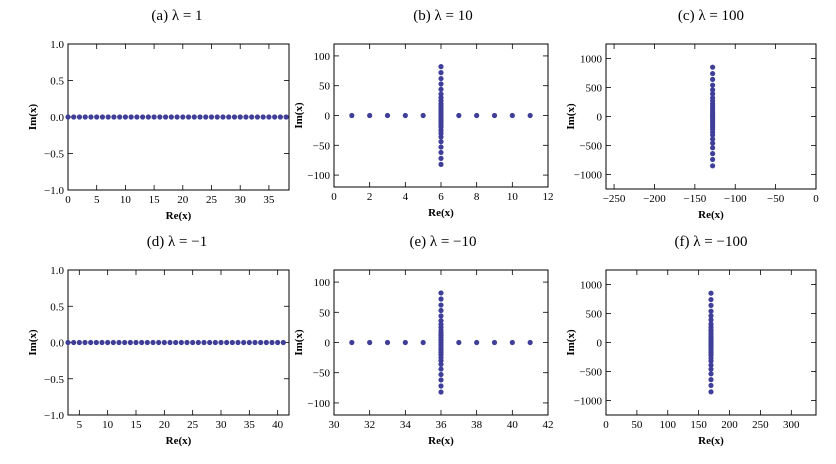  I want to click on y-tick-label: 1.0, so click(57, 271).